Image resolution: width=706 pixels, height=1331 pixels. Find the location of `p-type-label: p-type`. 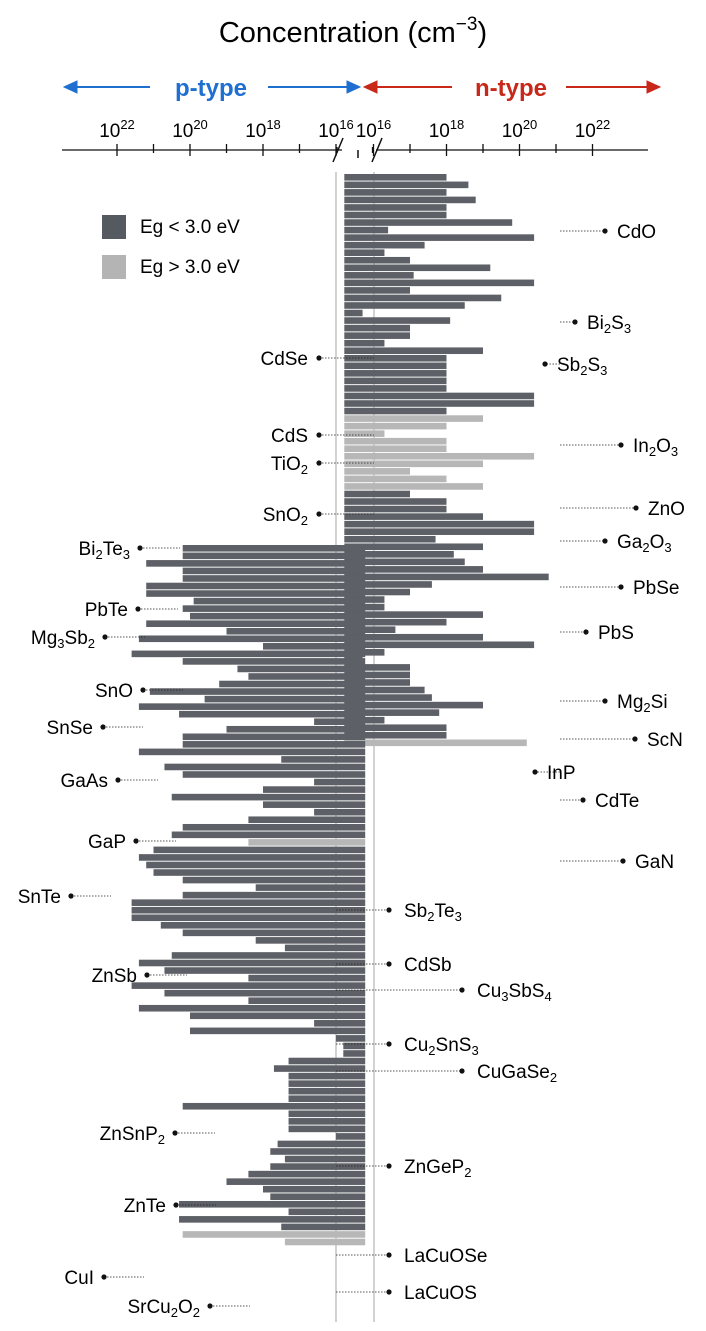

p-type-label: p-type is located at coordinates (211, 88).